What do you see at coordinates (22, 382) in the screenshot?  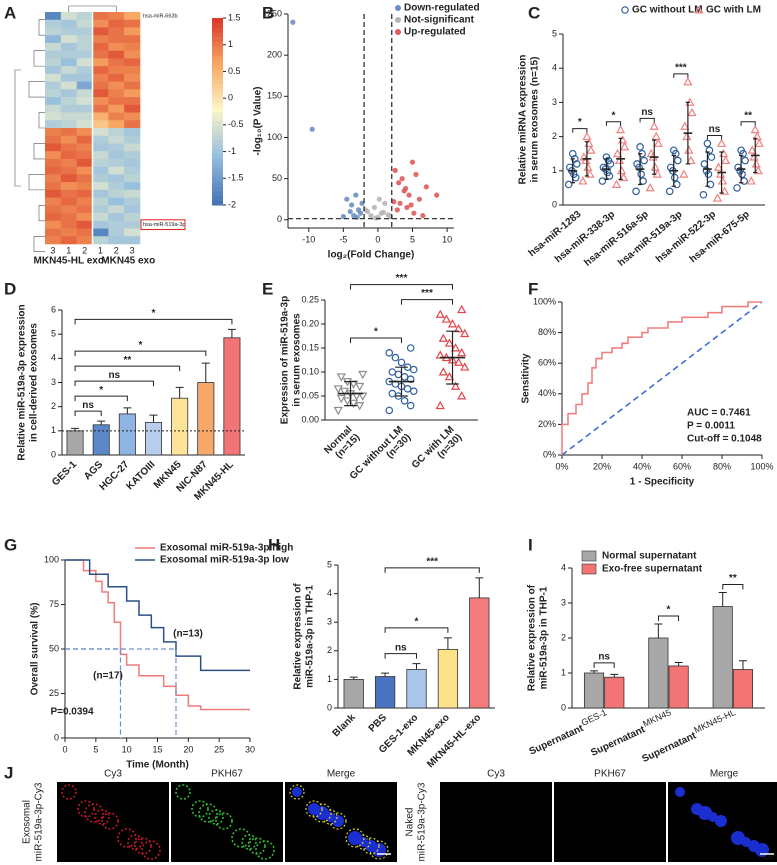 I see `y-axis-title: Relative miR-519a-3p expression` at bounding box center [22, 382].